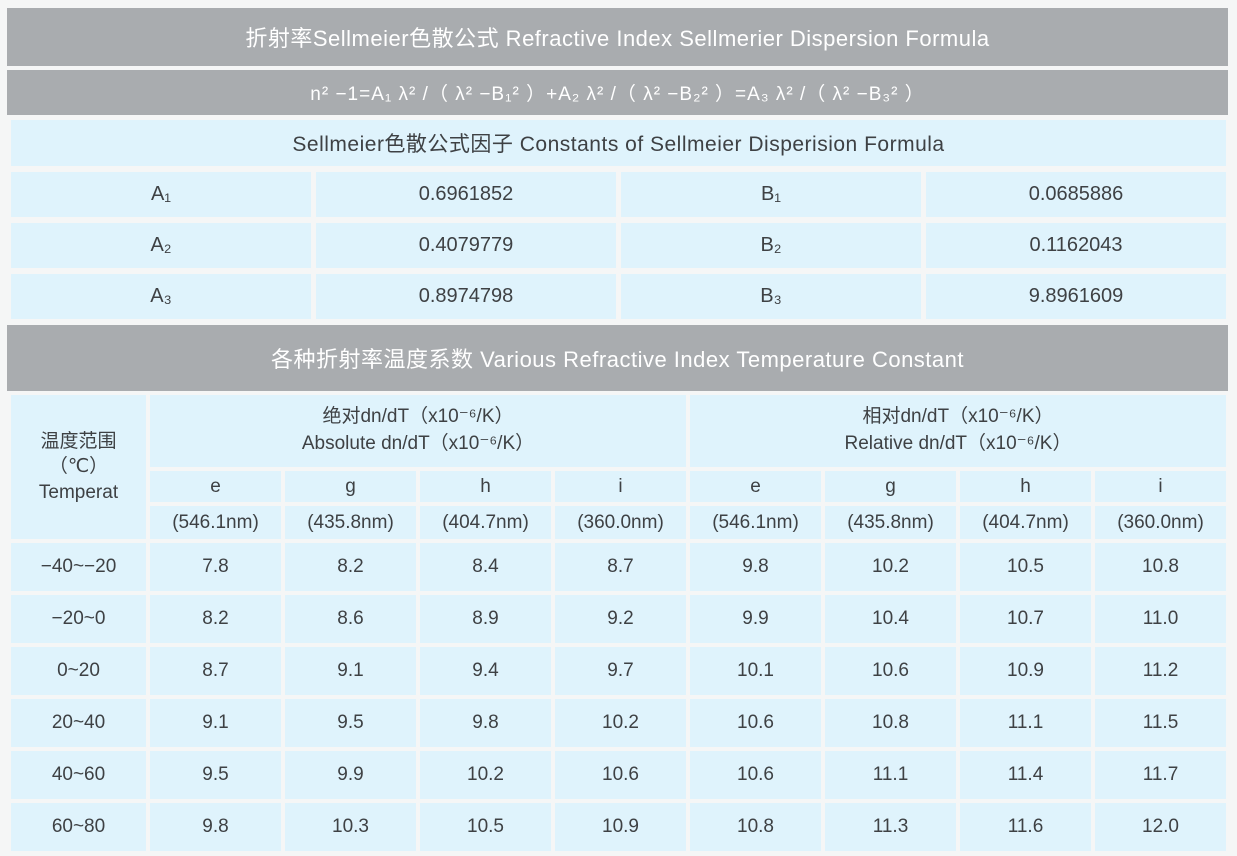  I want to click on constant-value-cell: 0.0685886, so click(1076, 194).